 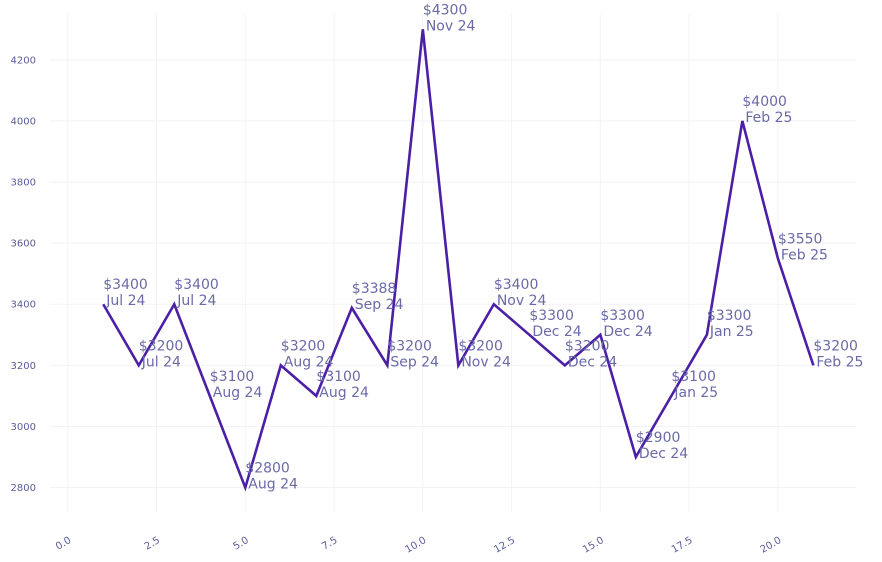 I want to click on y-tick-label: 4000, so click(x=23, y=121).